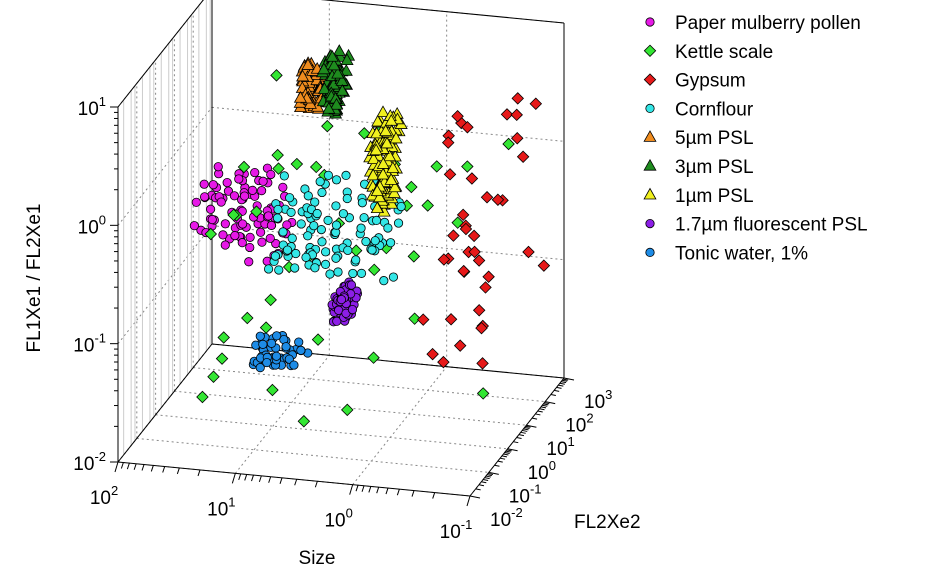 This screenshot has width=932, height=571. I want to click on z-tick-label: 101, so click(92, 107).